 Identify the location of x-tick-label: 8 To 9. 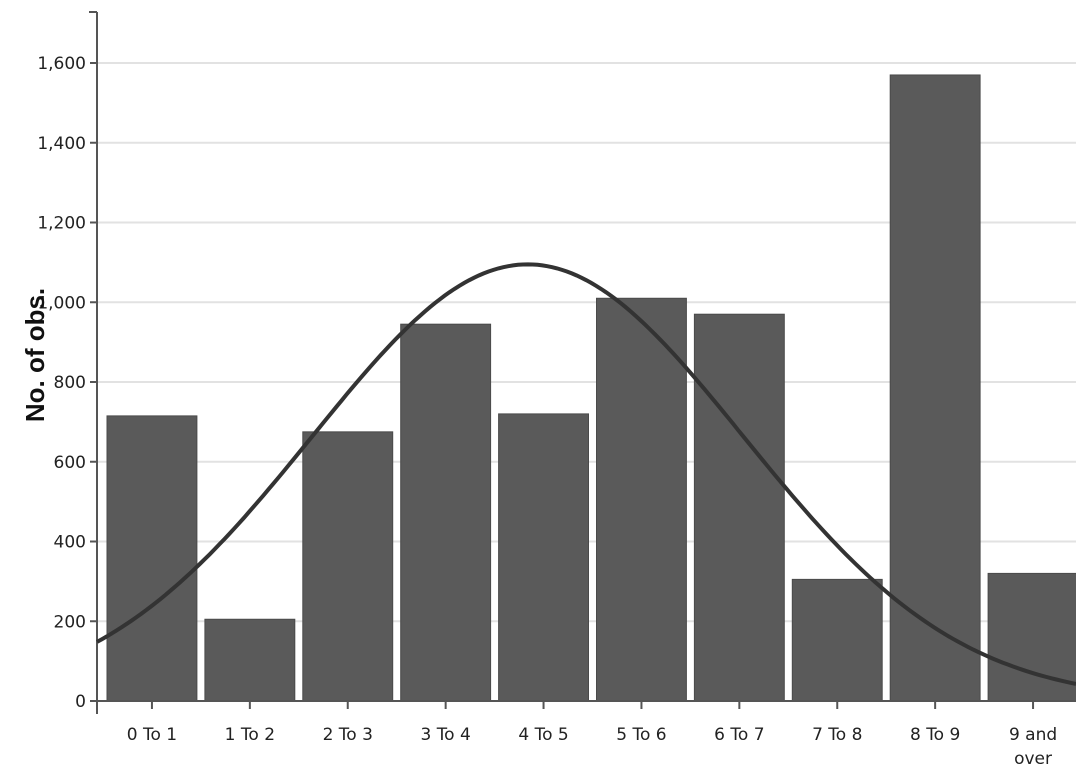
(935, 735).